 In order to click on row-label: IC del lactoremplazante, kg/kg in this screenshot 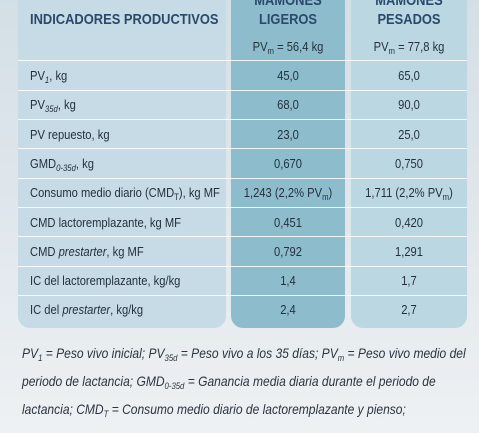, I will do `click(105, 280)`.